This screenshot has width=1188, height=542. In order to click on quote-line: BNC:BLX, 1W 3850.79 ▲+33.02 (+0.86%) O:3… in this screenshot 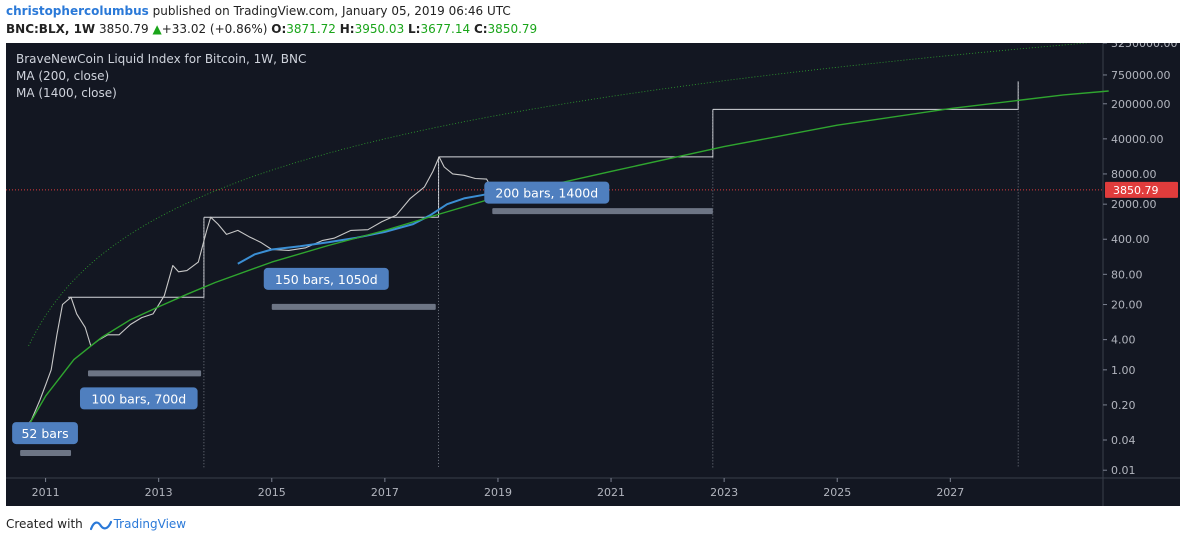, I will do `click(271, 29)`.